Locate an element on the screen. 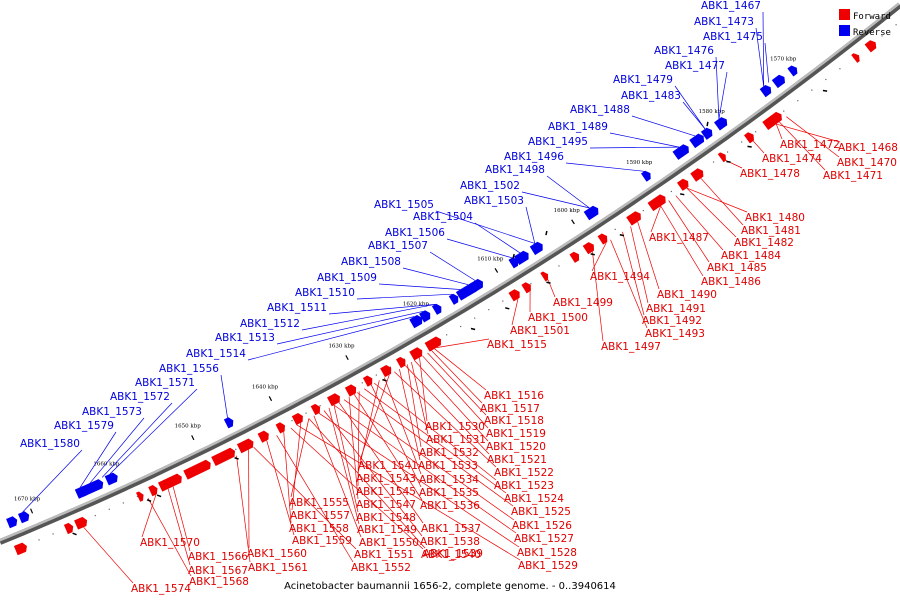 The width and height of the screenshot is (900, 600). reverse-gene-label: ABK1_1508 is located at coordinates (371, 262).